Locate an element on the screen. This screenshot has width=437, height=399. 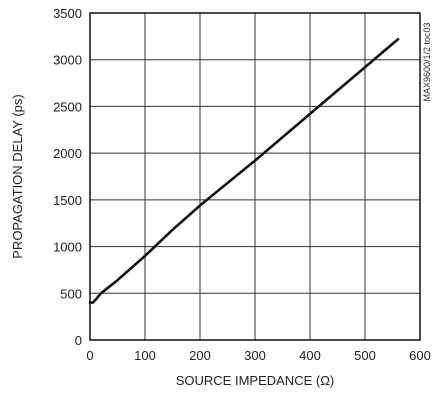
figure-code: MAX9600/1/2 toc03 is located at coordinates (427, 61).